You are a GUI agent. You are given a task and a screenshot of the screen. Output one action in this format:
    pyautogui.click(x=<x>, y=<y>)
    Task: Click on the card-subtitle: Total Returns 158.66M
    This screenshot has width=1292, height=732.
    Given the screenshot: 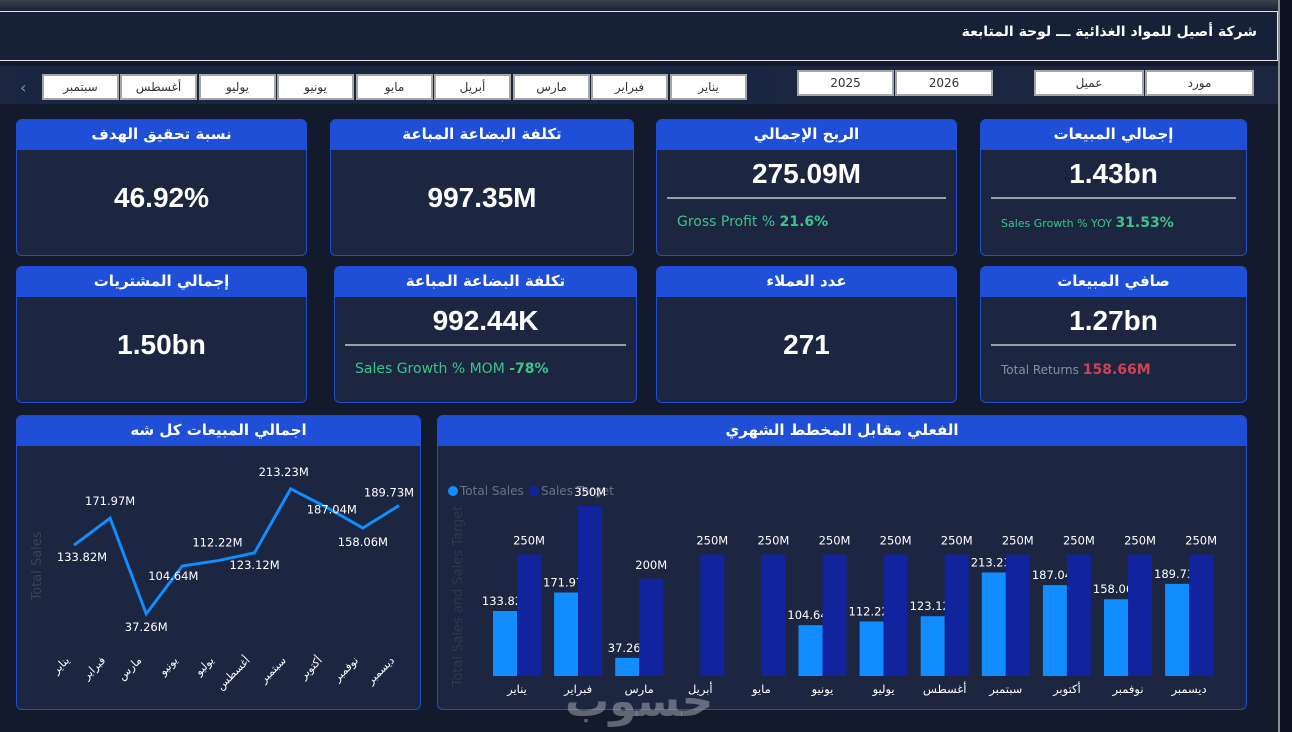 What is the action you would take?
    pyautogui.click(x=1076, y=370)
    